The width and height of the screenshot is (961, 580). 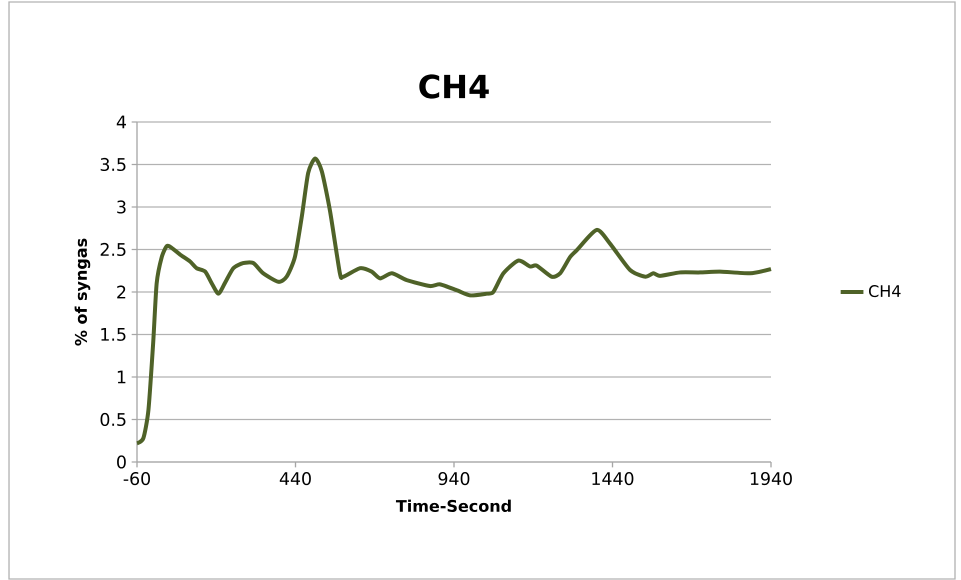 I want to click on x-tick-label: 1940, so click(x=771, y=479).